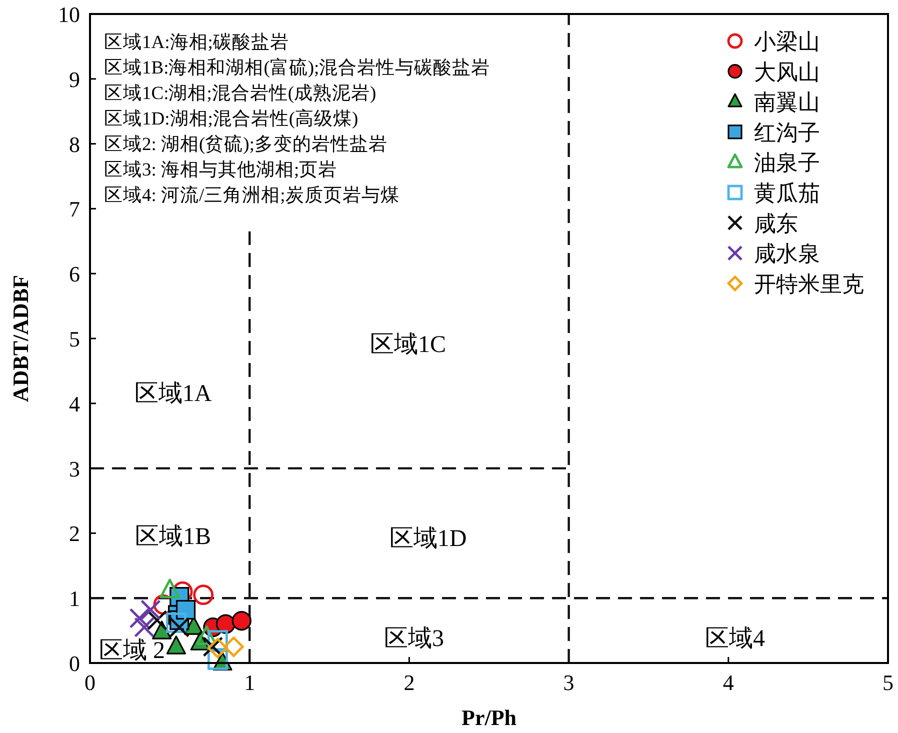  I want to click on y-tick-label: 10, so click(69, 14).